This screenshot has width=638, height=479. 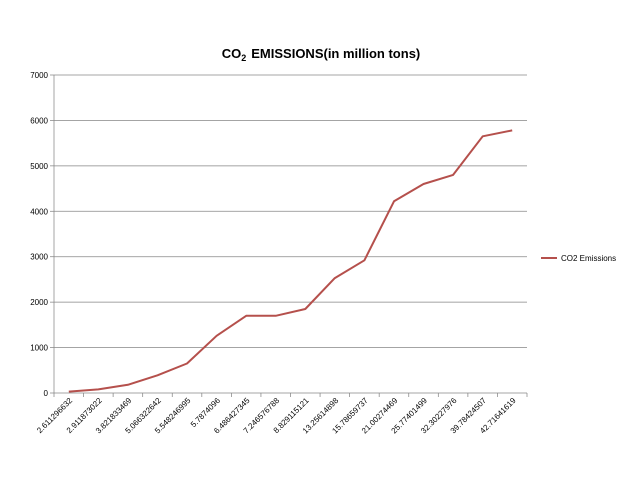 What do you see at coordinates (39, 166) in the screenshot?
I see `y-tick-label: 5000` at bounding box center [39, 166].